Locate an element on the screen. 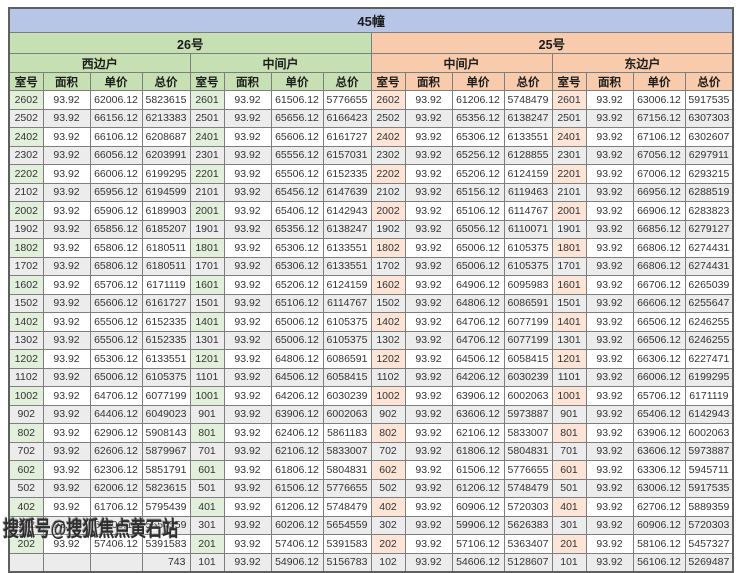 The width and height of the screenshot is (740, 573). total-price-cell: 6157031 is located at coordinates (347, 155).